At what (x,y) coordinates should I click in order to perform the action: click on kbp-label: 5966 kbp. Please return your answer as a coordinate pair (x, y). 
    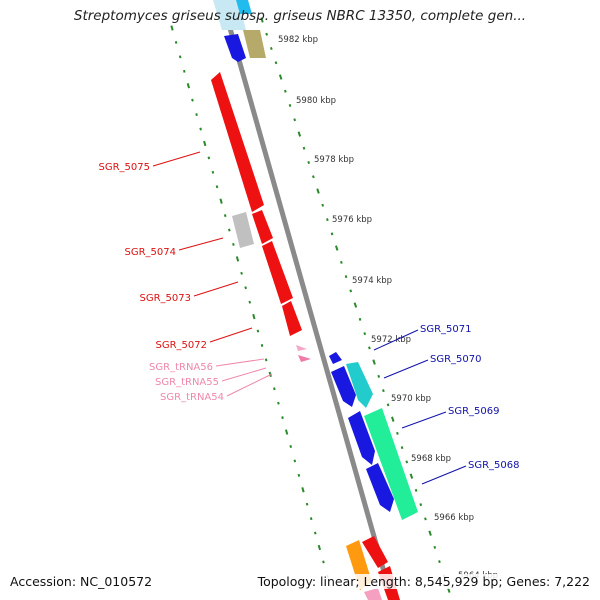
    Looking at the image, I should click on (454, 518).